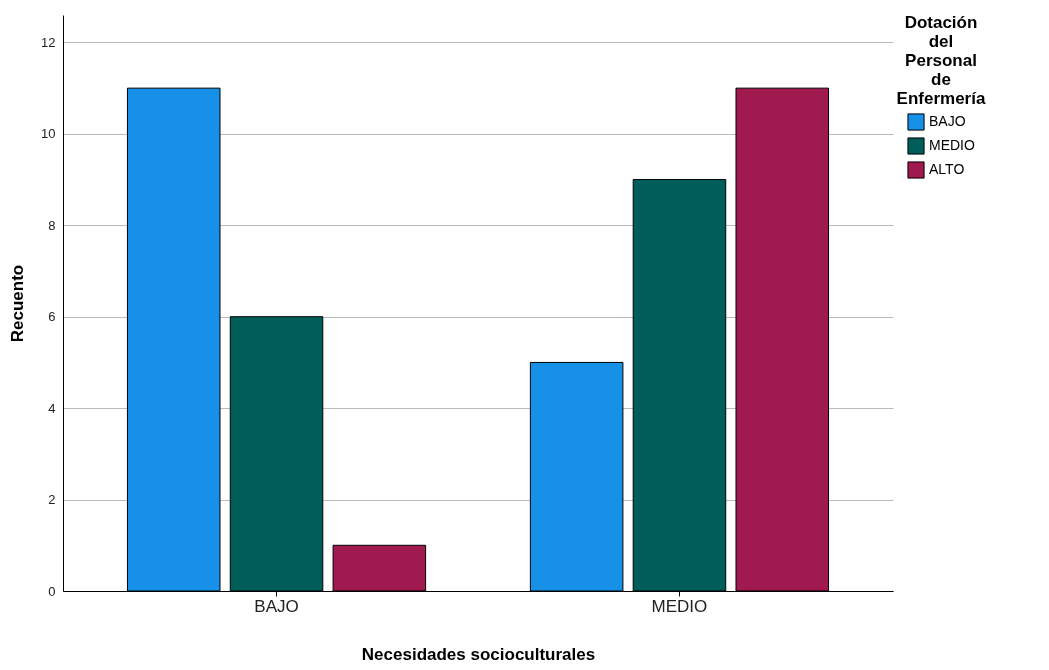 The image size is (1049, 670). Describe the element at coordinates (18, 303) in the screenshot. I see `y-axis-title: Recuento` at that location.